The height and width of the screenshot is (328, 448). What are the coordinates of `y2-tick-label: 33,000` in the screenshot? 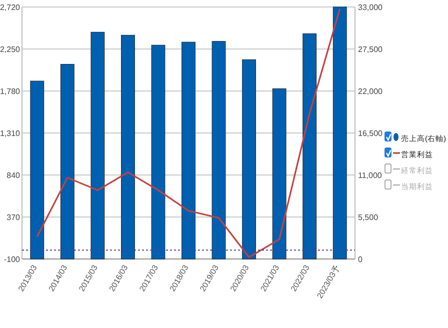 It's located at (371, 7).